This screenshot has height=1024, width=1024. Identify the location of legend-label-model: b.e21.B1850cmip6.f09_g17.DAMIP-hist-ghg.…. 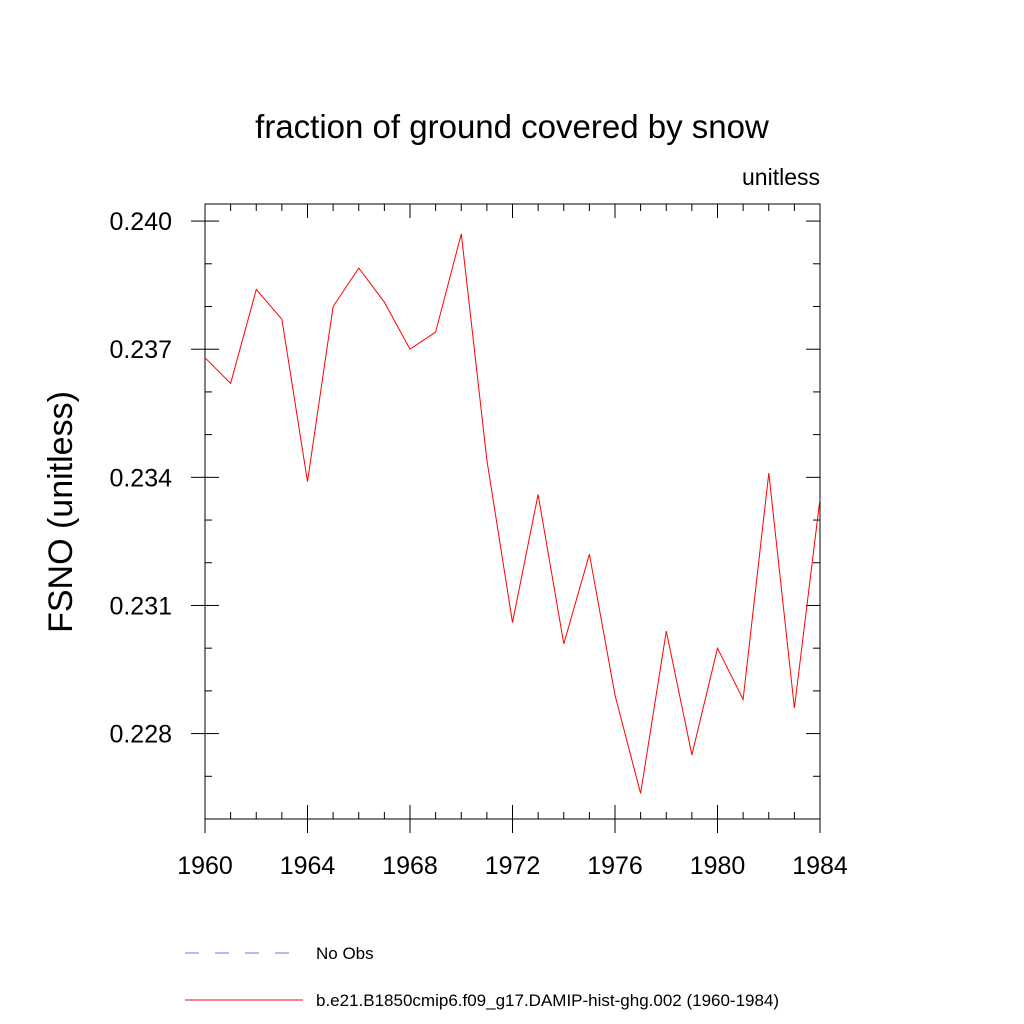
(547, 1000).